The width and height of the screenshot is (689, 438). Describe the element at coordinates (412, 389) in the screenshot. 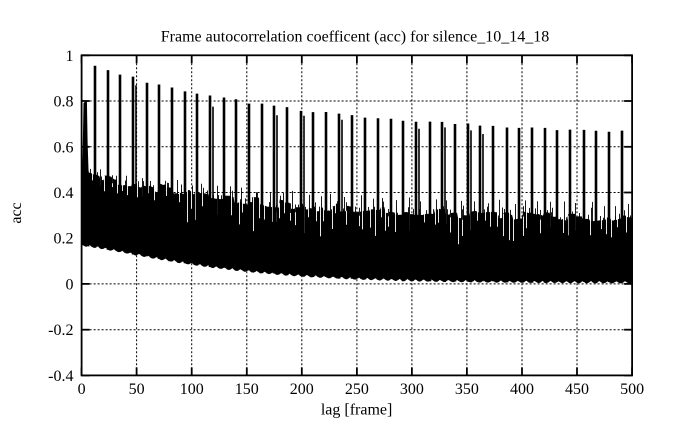

I see `svg-text: 300` at that location.